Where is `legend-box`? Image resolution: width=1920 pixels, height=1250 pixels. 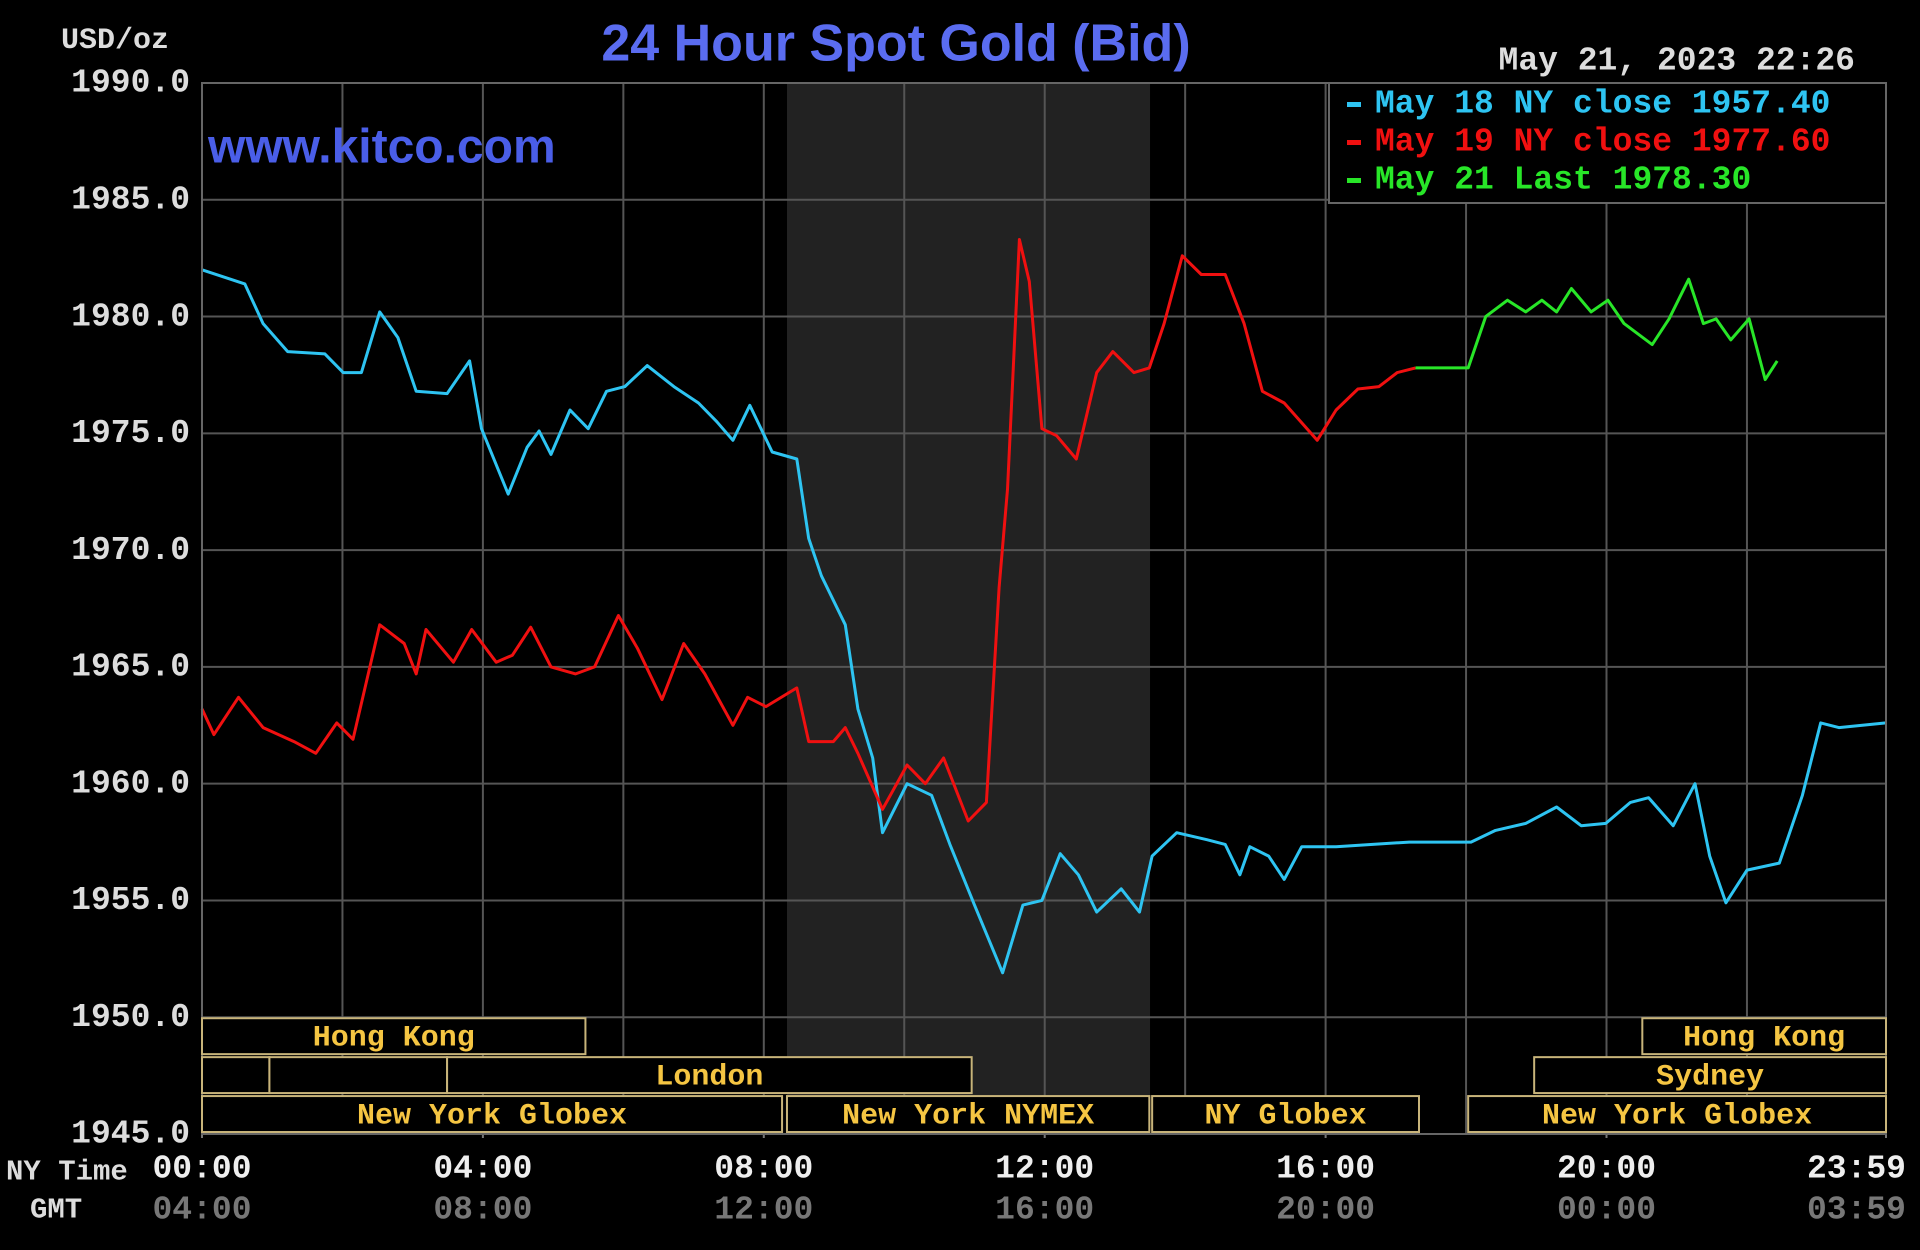 legend-box is located at coordinates (1607, 143).